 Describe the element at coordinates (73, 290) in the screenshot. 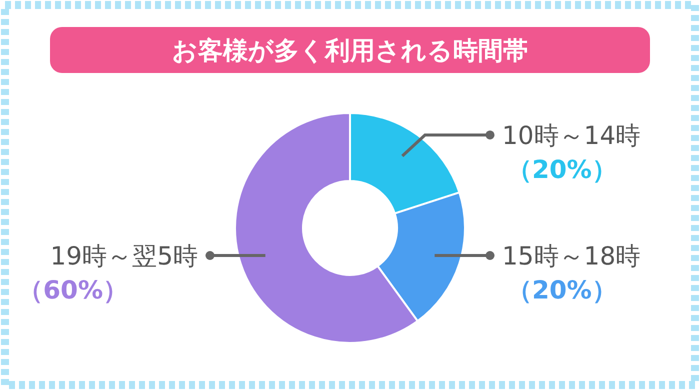

I see `data-label: （60%）` at that location.